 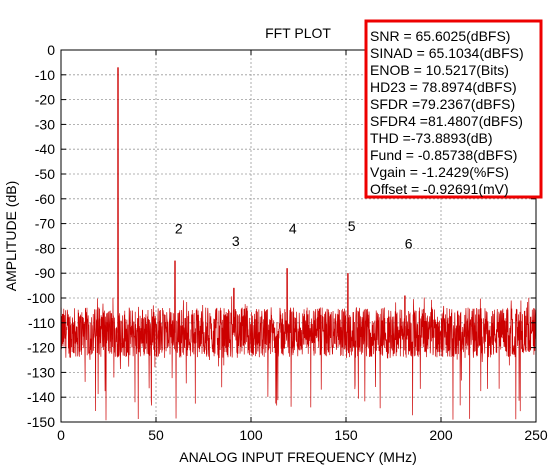 I want to click on harmonic-labels: 2 3 4 5 6, so click(x=294, y=234).